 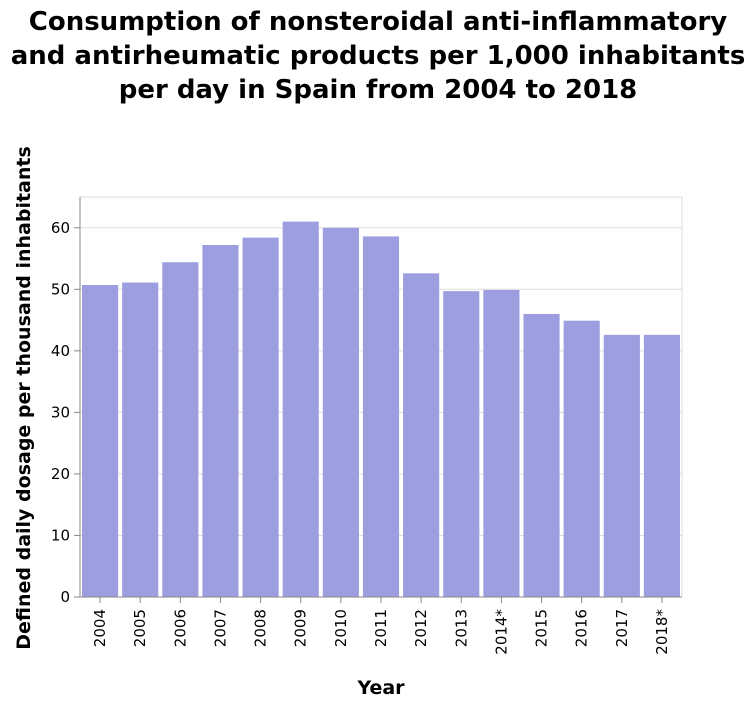 What do you see at coordinates (180, 628) in the screenshot?
I see `x-tick-label: 2006` at bounding box center [180, 628].